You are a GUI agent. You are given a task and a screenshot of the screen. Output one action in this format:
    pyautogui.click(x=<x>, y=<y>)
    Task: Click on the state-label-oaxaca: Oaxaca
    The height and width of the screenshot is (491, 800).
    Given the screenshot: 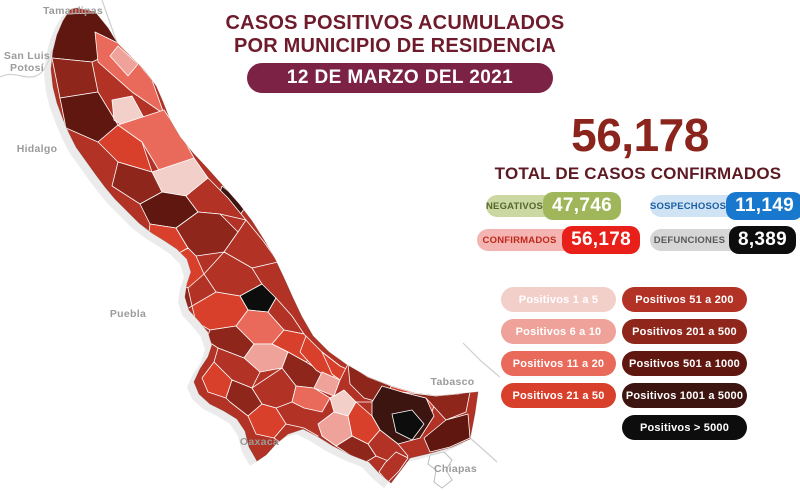 What is the action you would take?
    pyautogui.click(x=259, y=442)
    